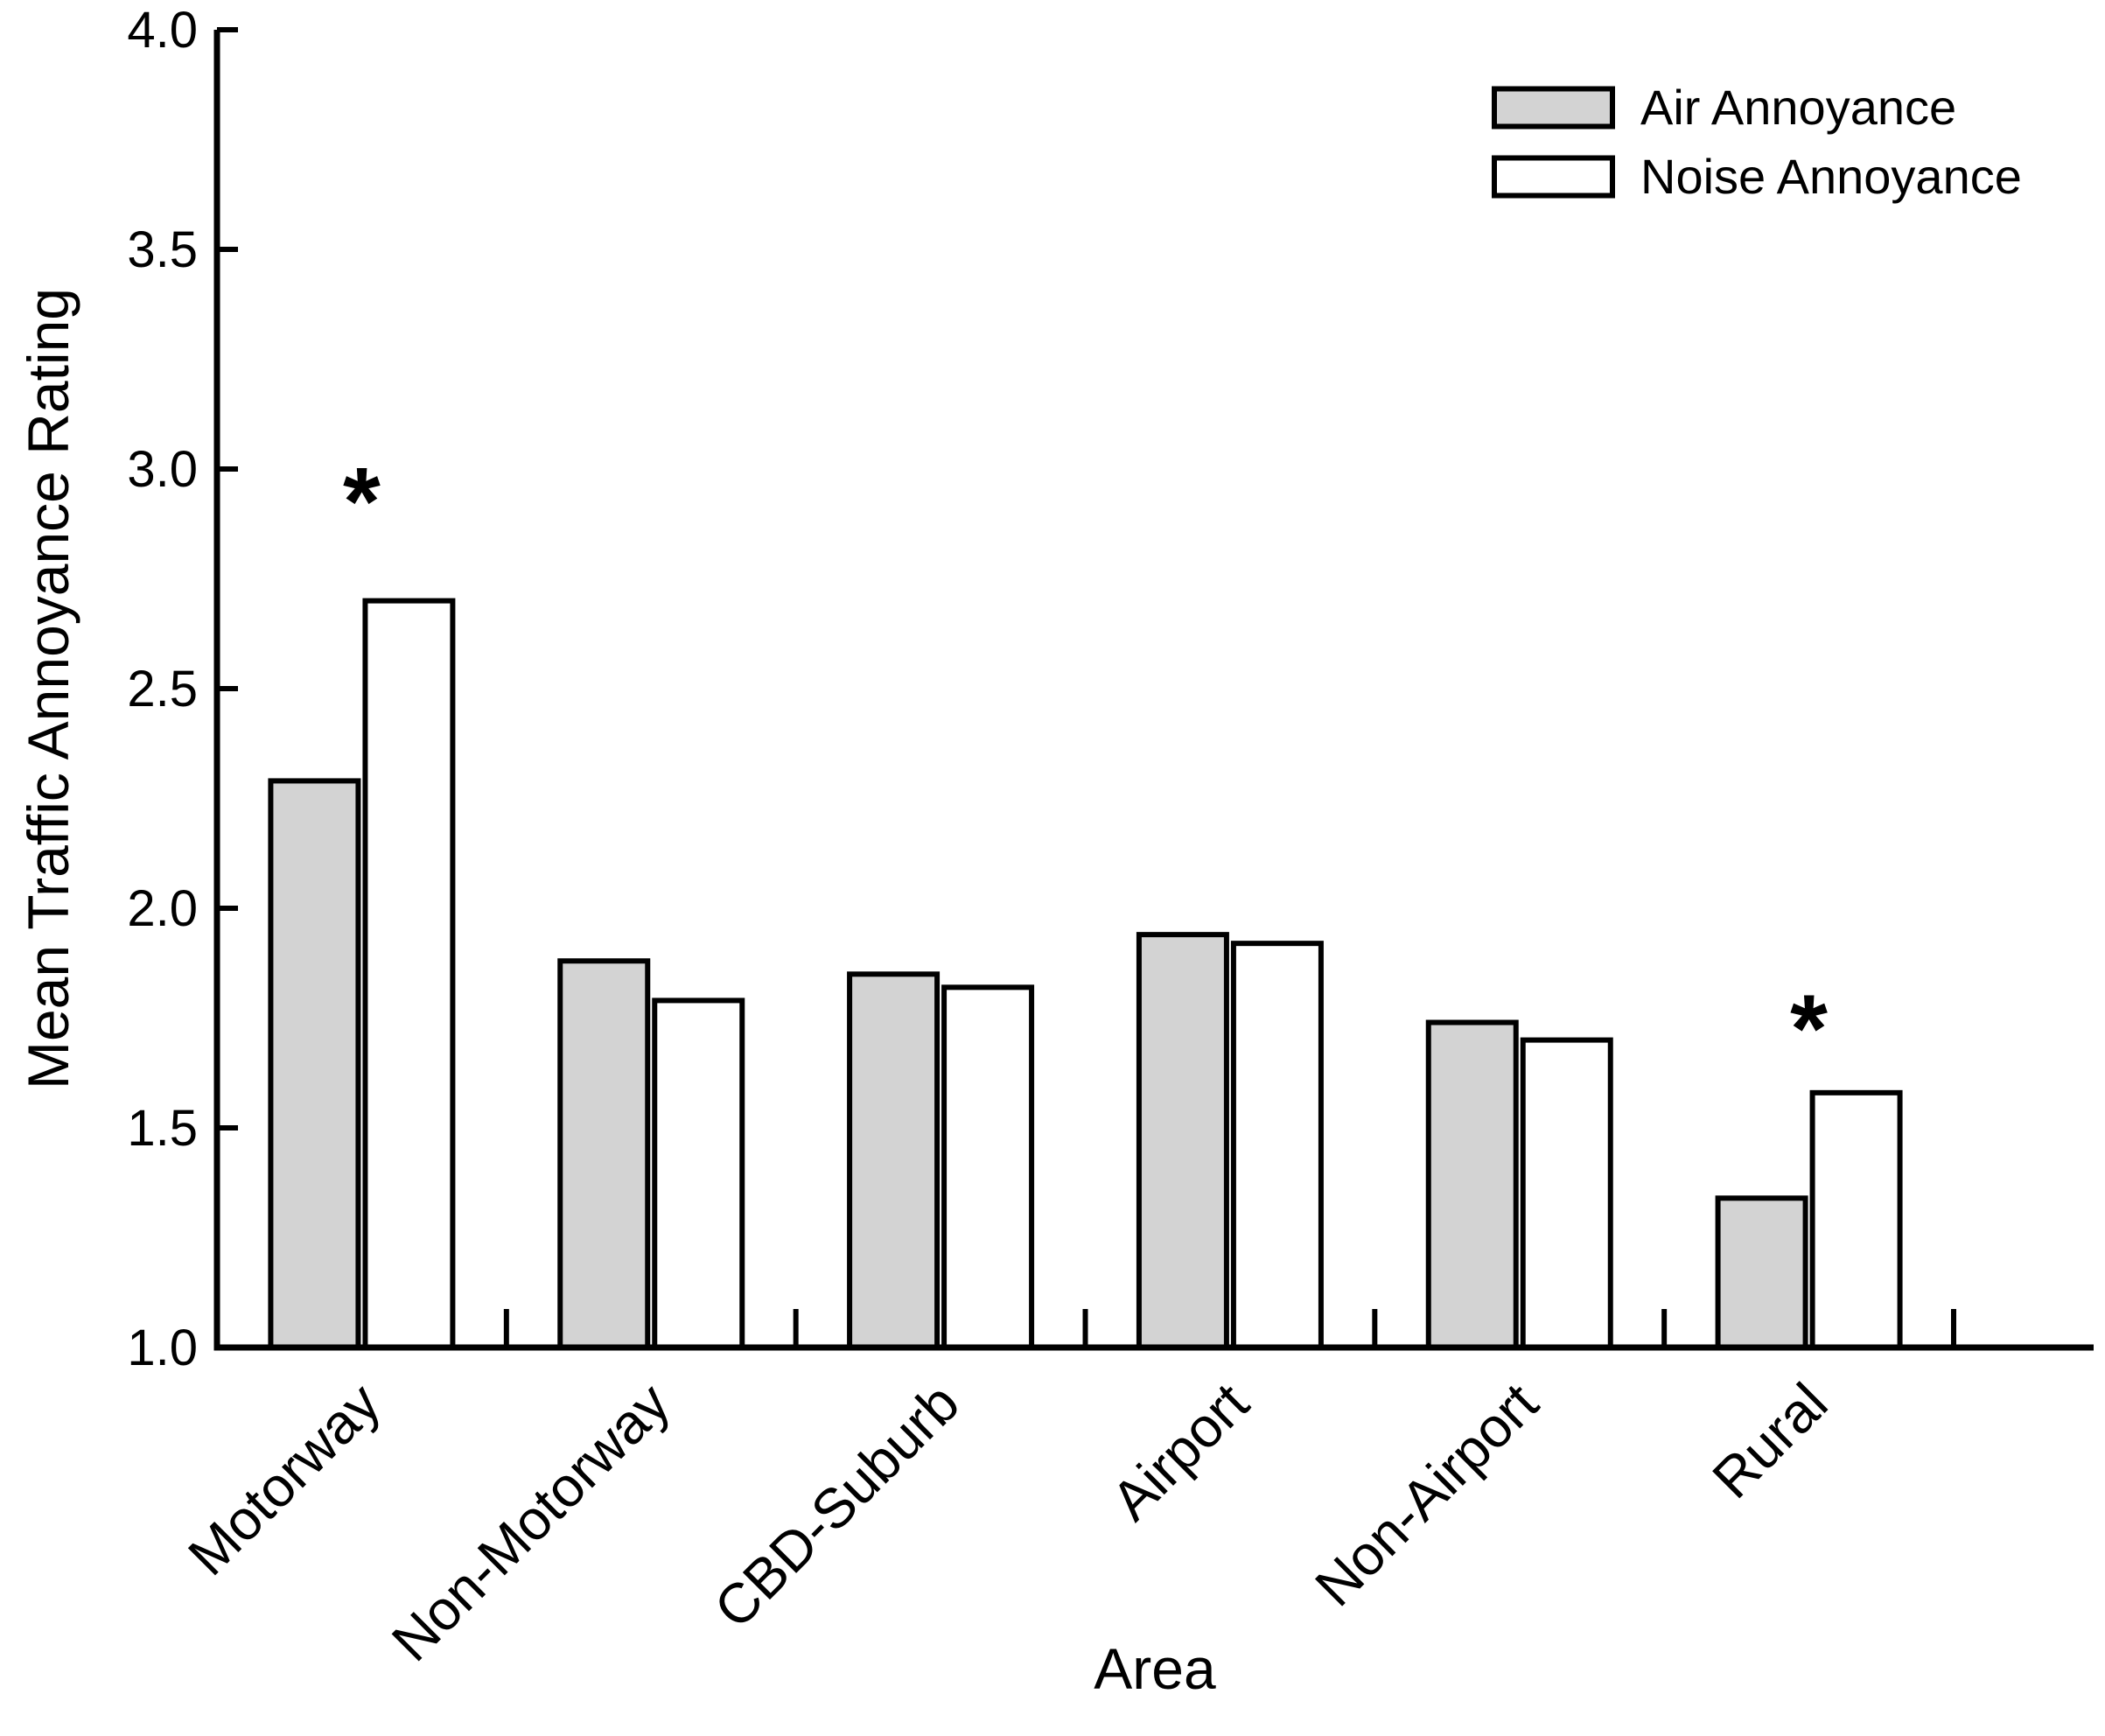 This screenshot has height=1736, width=2105. What do you see at coordinates (1180, 1451) in the screenshot?
I see `category-label-airport: Airport` at bounding box center [1180, 1451].